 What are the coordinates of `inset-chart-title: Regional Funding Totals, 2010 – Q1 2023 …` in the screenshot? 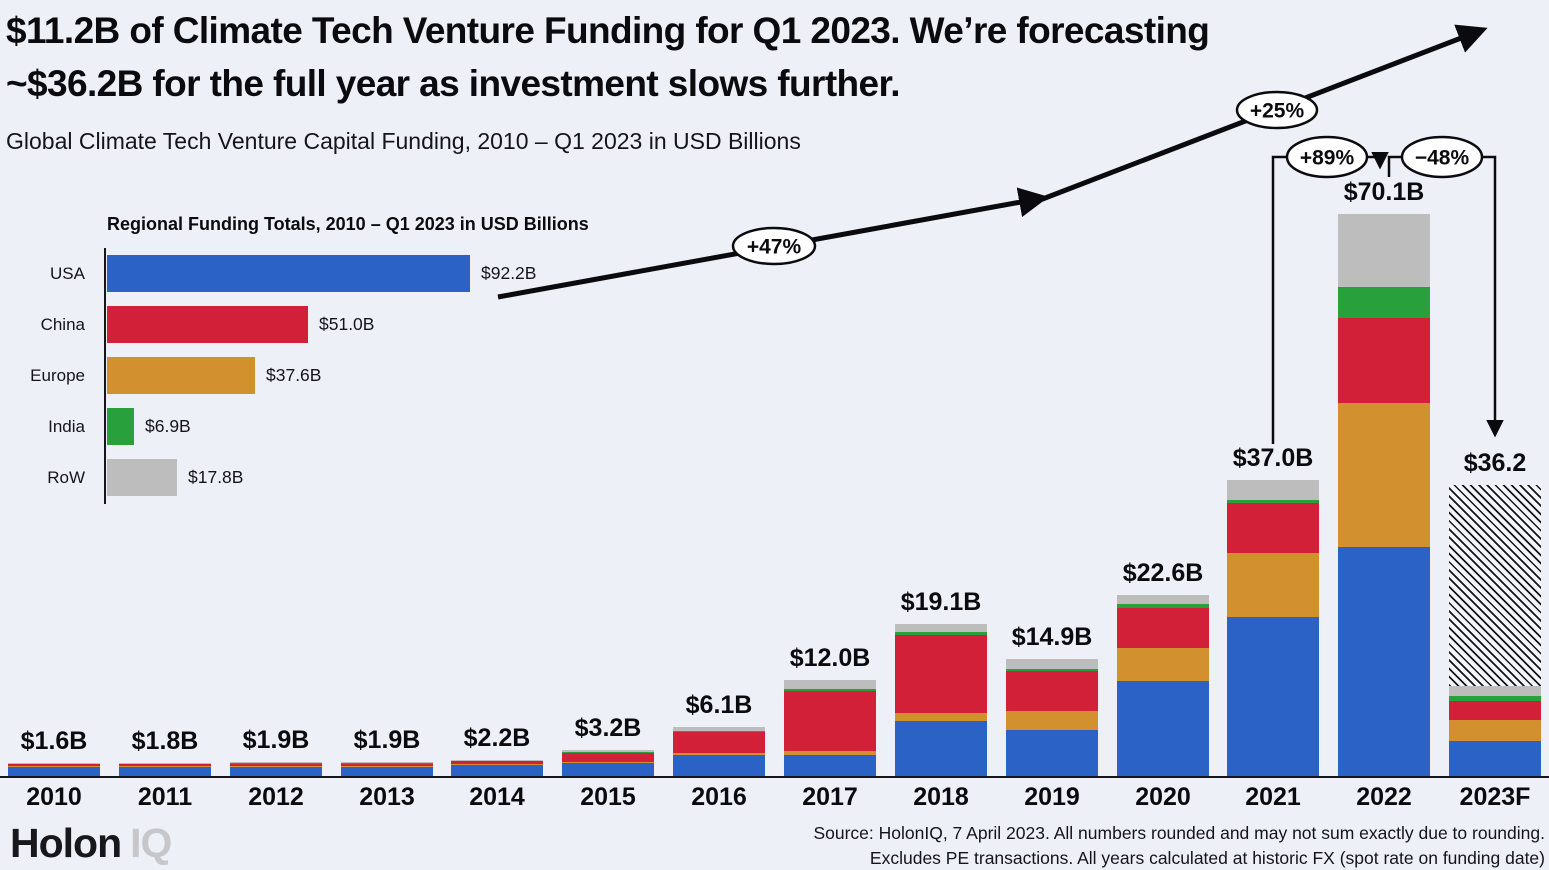 It's located at (348, 224).